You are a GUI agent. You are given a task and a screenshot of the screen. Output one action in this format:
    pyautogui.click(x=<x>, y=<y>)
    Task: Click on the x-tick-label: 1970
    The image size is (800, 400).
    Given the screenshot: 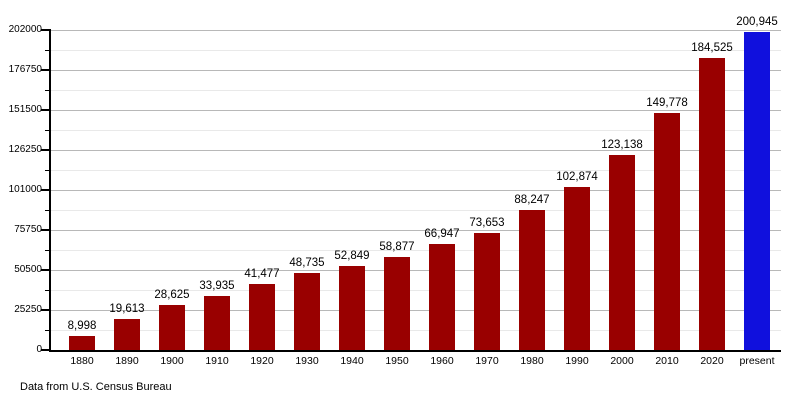 What is the action you would take?
    pyautogui.click(x=487, y=361)
    